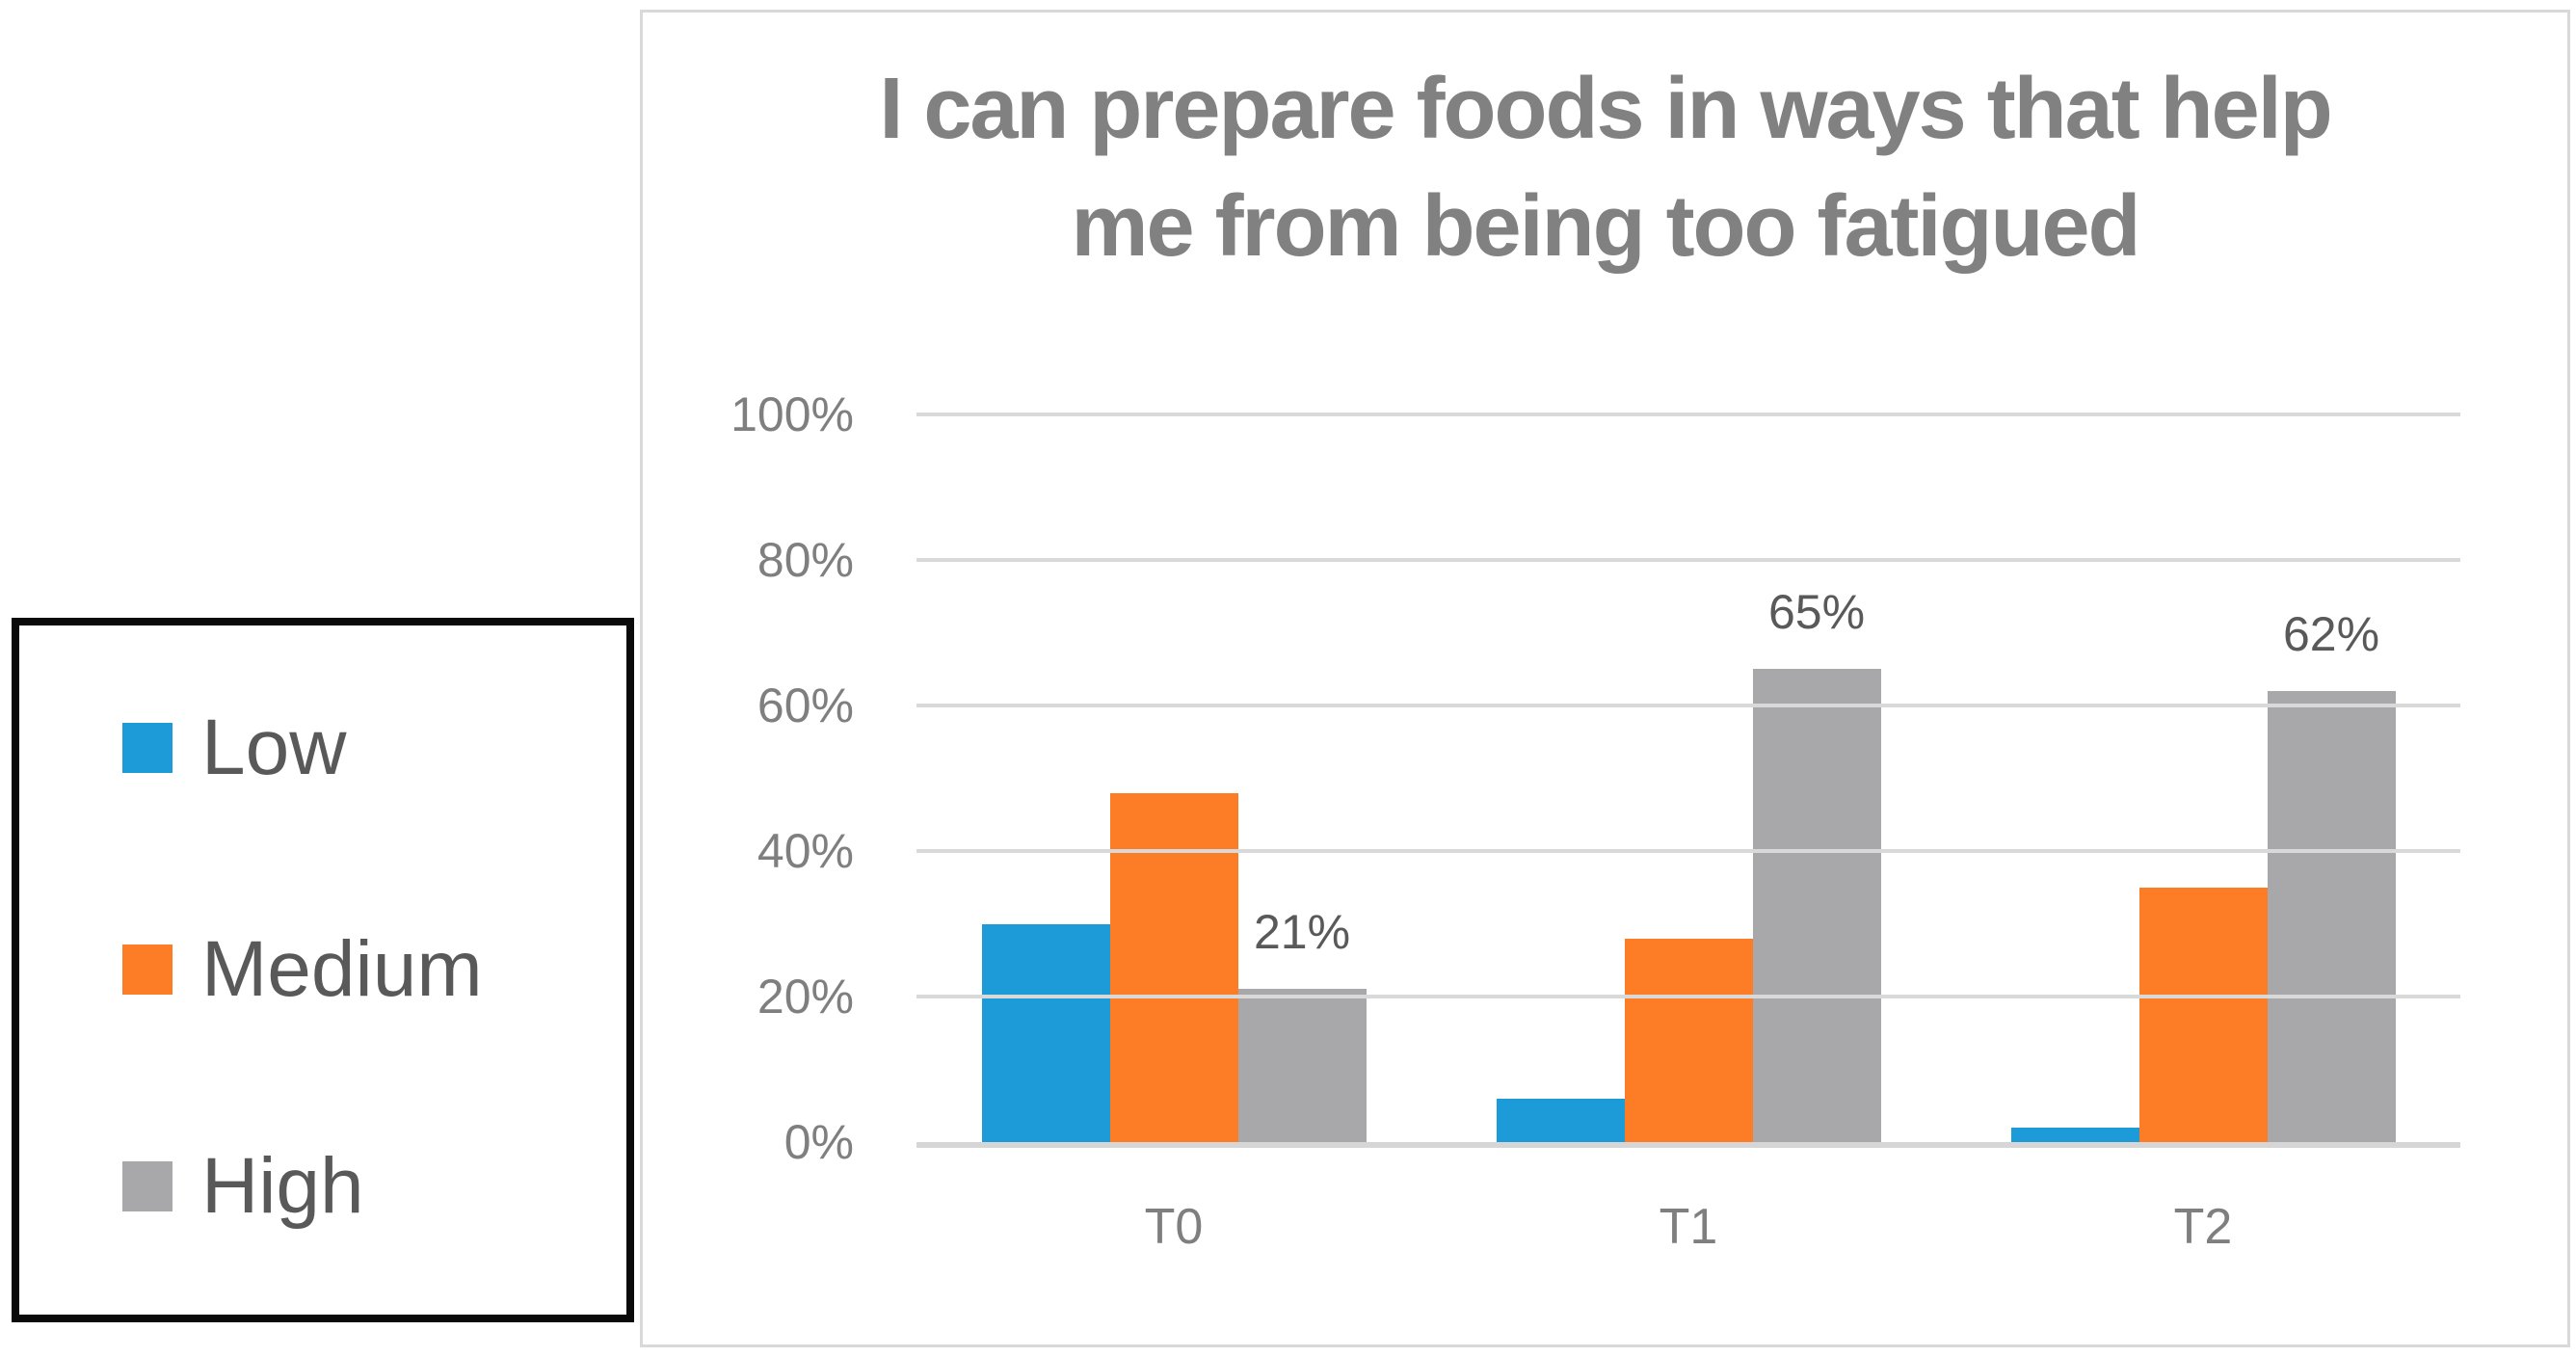  I want to click on bar-group-T2: 62%, so click(2203, 778).